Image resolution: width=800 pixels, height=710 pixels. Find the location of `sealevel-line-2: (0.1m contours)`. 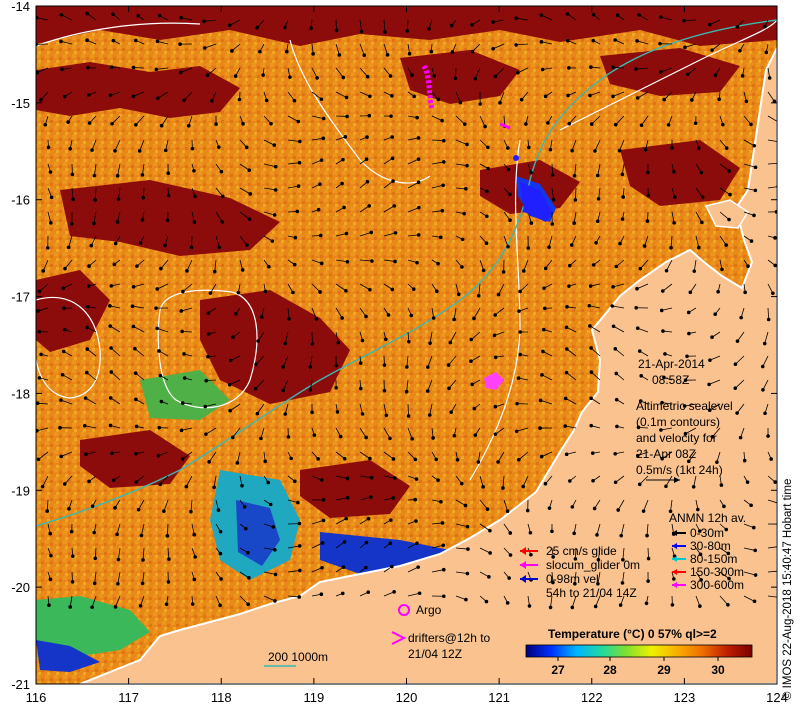

sealevel-line-2: (0.1m contours) is located at coordinates (678, 422).